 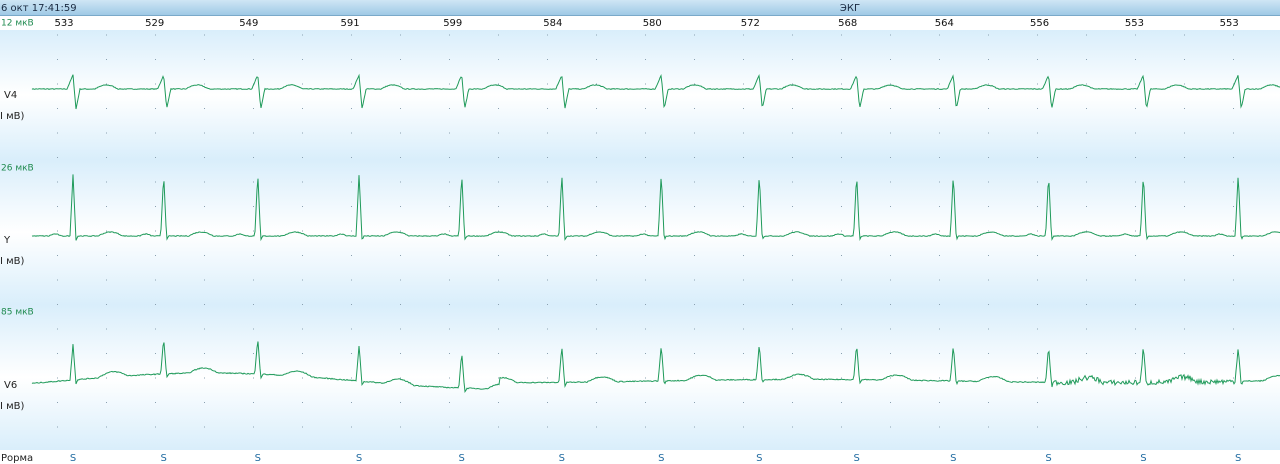 What do you see at coordinates (850, 8) in the screenshot?
I see `window-title: ЭКГ` at bounding box center [850, 8].